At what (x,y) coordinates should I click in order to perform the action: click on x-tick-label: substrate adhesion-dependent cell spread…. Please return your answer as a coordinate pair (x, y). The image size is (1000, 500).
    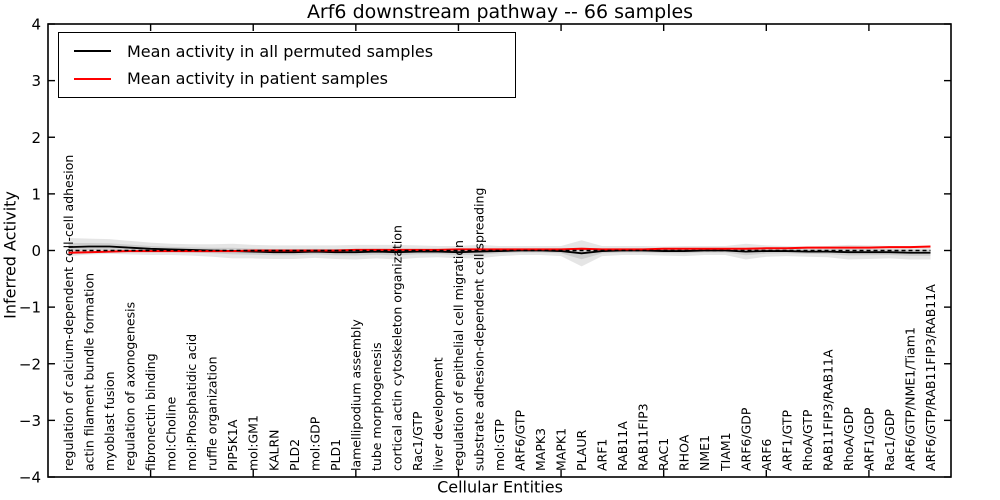
    Looking at the image, I should click on (478, 329).